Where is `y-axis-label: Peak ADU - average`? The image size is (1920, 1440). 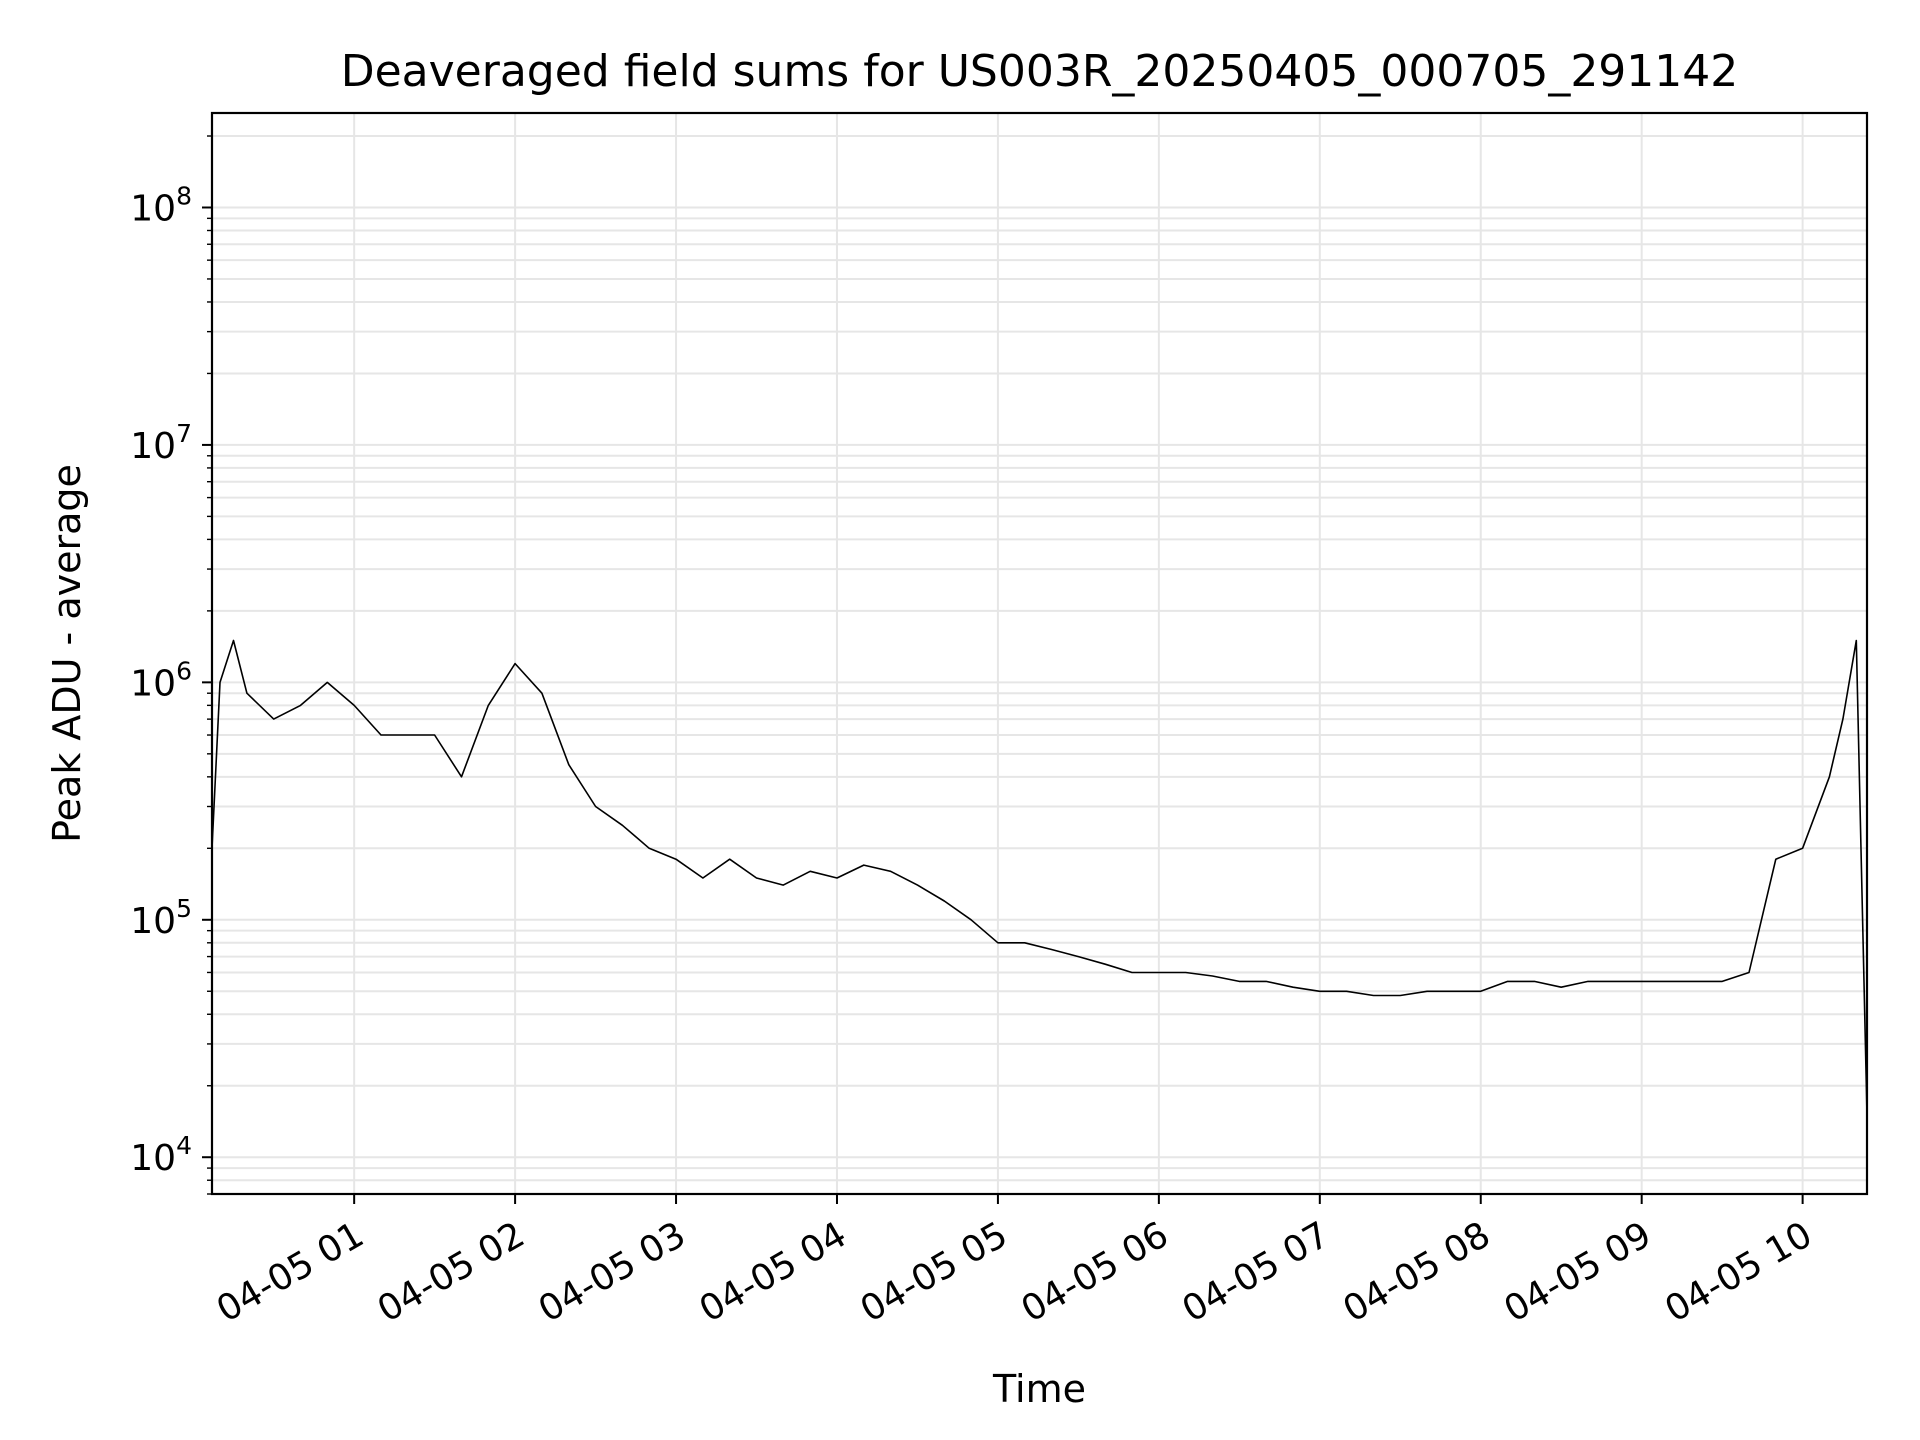 y-axis-label: Peak ADU - average is located at coordinates (67, 653).